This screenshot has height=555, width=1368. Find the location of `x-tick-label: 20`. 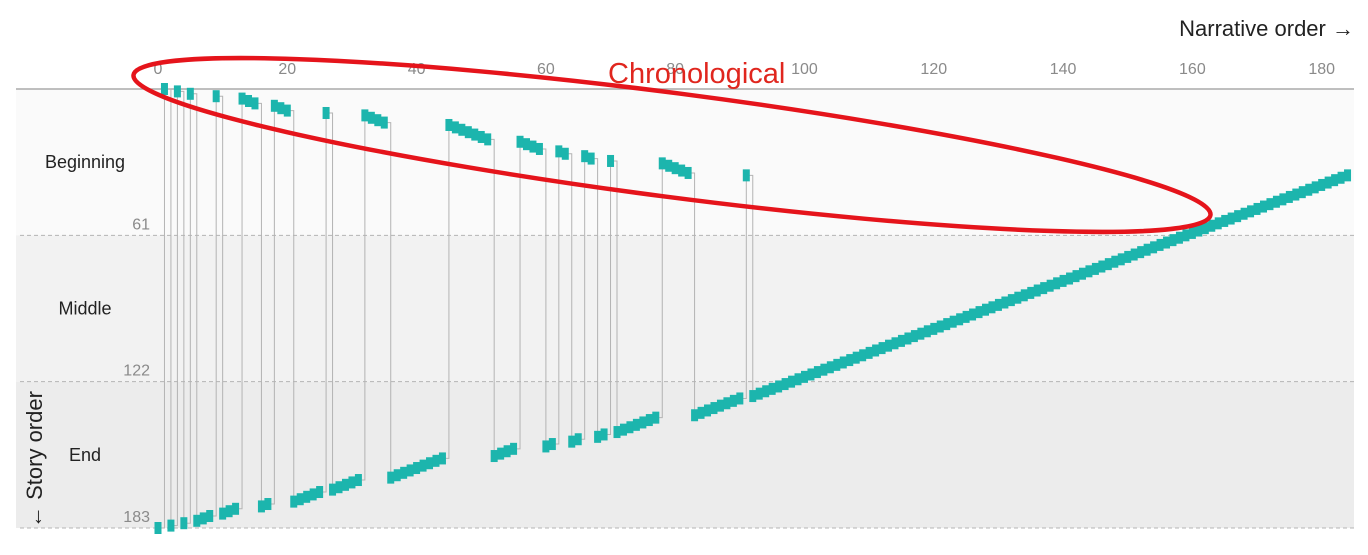

x-tick-label: 20 is located at coordinates (287, 69).